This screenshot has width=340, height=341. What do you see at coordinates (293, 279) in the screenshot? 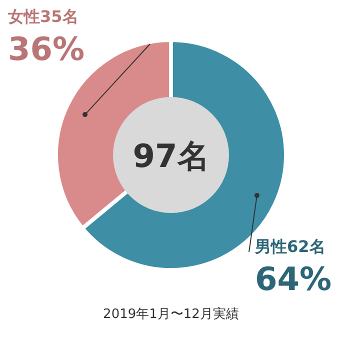
I see `data-label: 64%` at bounding box center [293, 279].